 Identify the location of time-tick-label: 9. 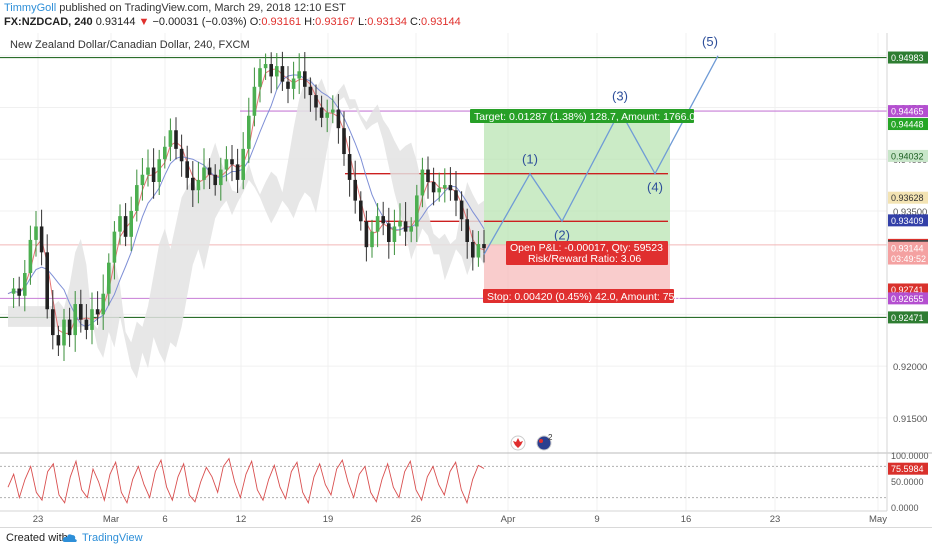
(596, 519).